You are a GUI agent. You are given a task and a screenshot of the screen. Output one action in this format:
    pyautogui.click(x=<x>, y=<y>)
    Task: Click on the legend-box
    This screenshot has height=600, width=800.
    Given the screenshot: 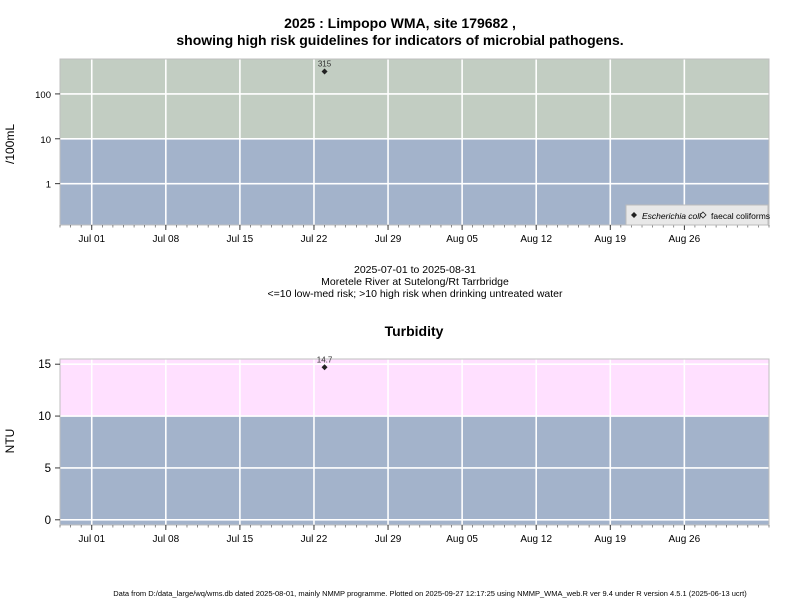 What is the action you would take?
    pyautogui.click(x=697, y=215)
    